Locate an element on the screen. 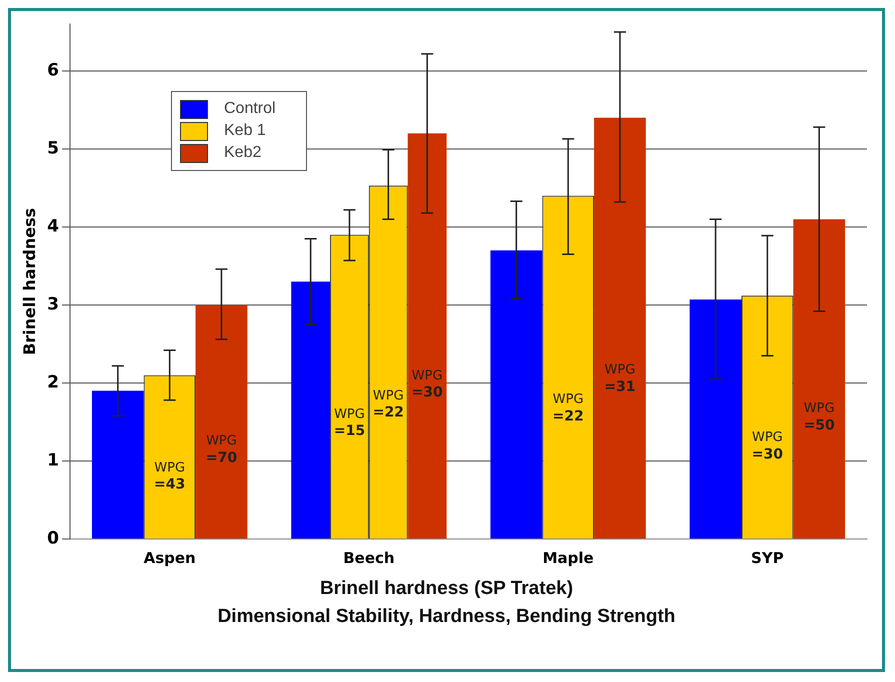  y-tick-label: 3 is located at coordinates (53, 304).